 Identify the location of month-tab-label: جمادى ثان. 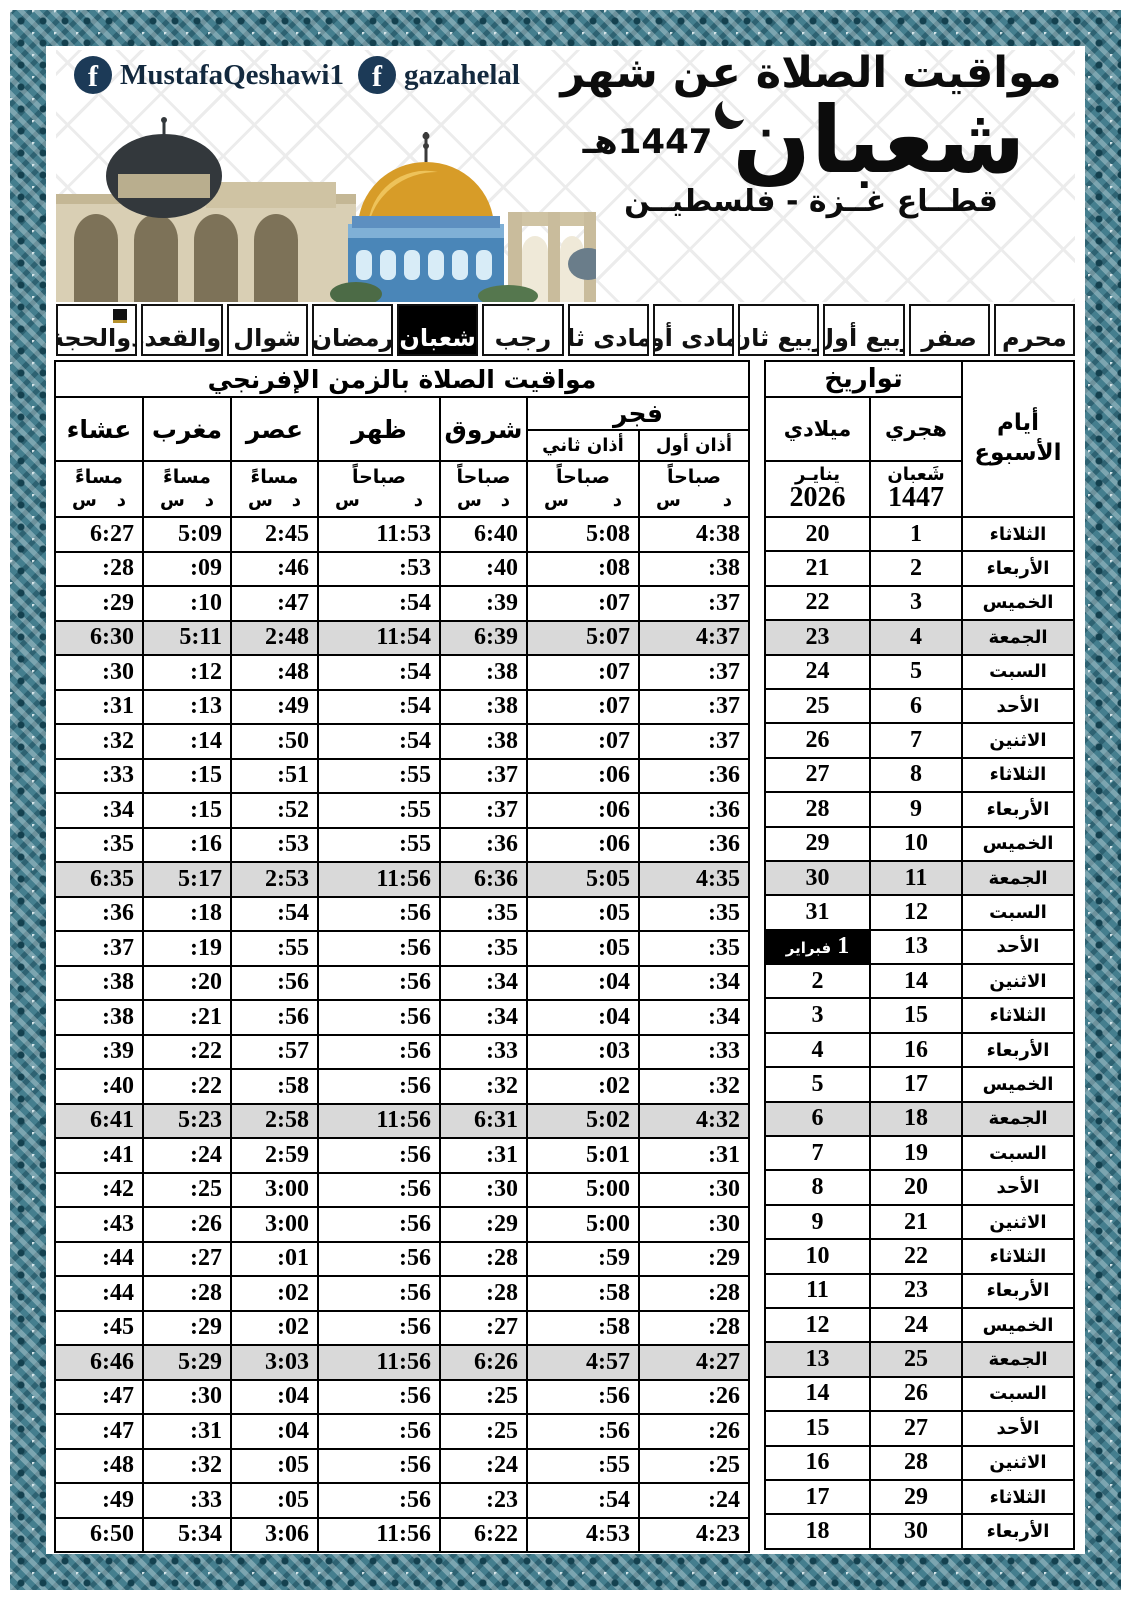
(607, 338).